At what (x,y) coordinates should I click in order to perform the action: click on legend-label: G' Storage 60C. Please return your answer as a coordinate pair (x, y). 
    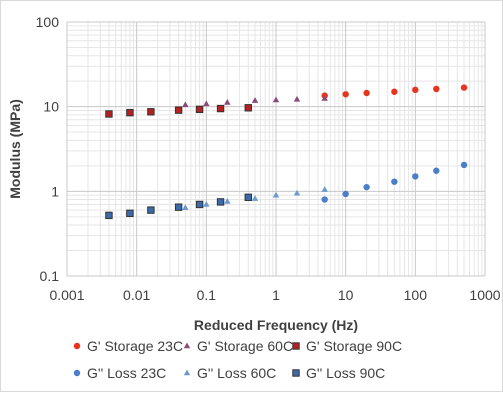
    Looking at the image, I should click on (245, 346).